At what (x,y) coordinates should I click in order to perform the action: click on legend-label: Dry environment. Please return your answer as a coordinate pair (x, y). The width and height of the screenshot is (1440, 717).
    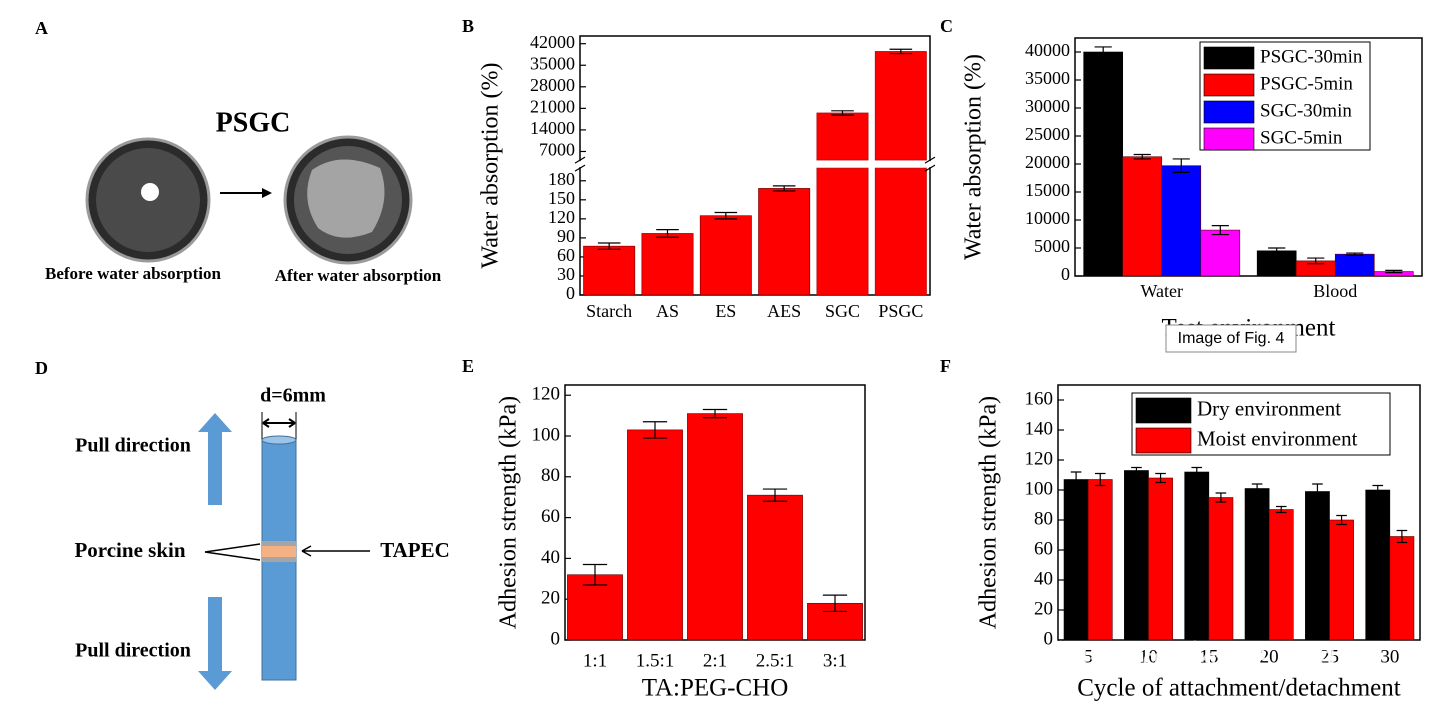
    Looking at the image, I should click on (1269, 408).